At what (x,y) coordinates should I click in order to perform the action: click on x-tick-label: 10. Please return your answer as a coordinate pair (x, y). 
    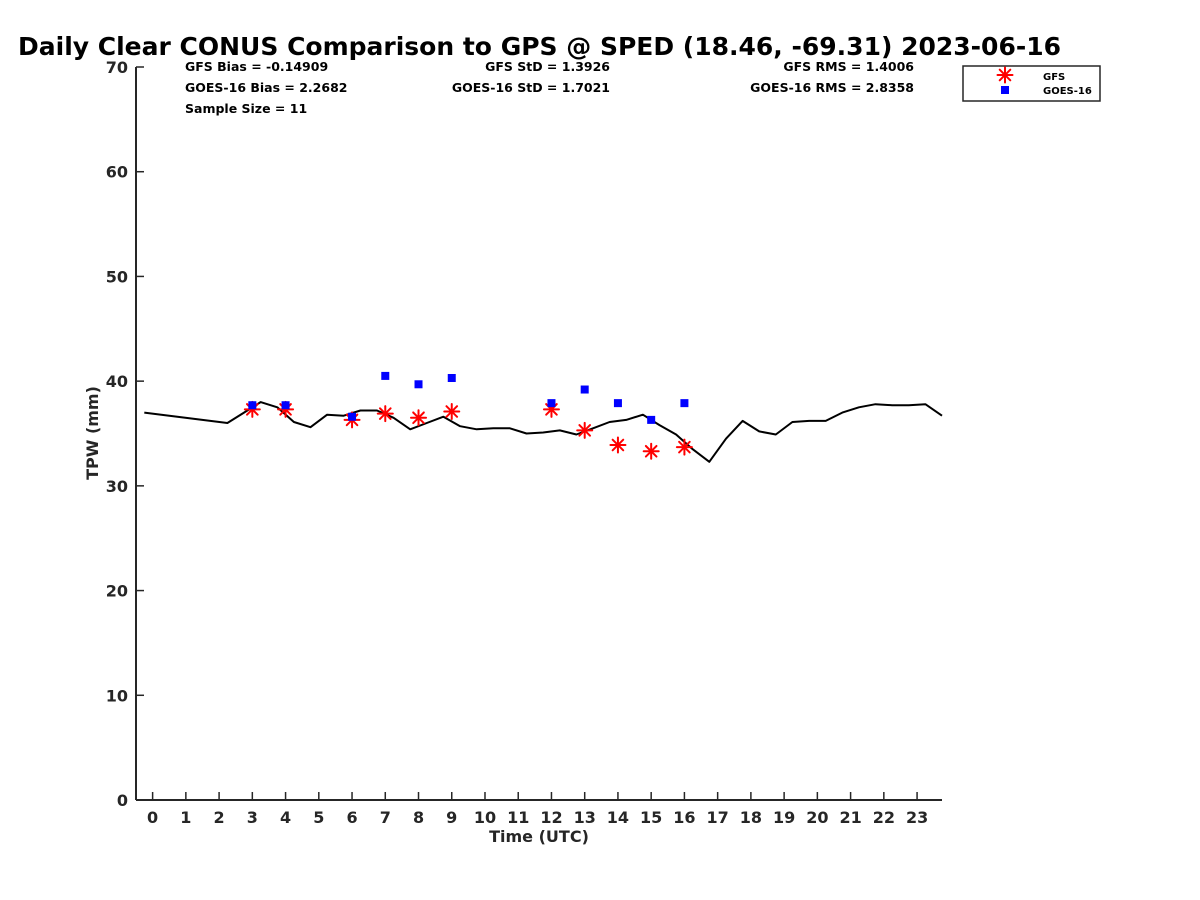
    Looking at the image, I should click on (485, 817).